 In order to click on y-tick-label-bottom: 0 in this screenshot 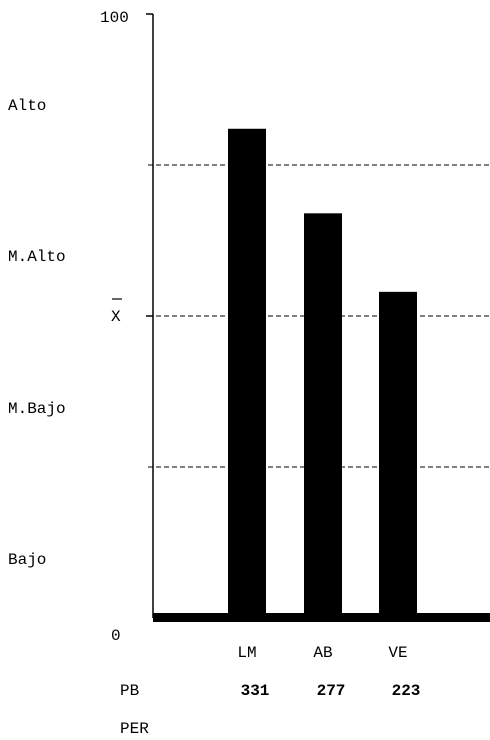, I will do `click(116, 636)`.